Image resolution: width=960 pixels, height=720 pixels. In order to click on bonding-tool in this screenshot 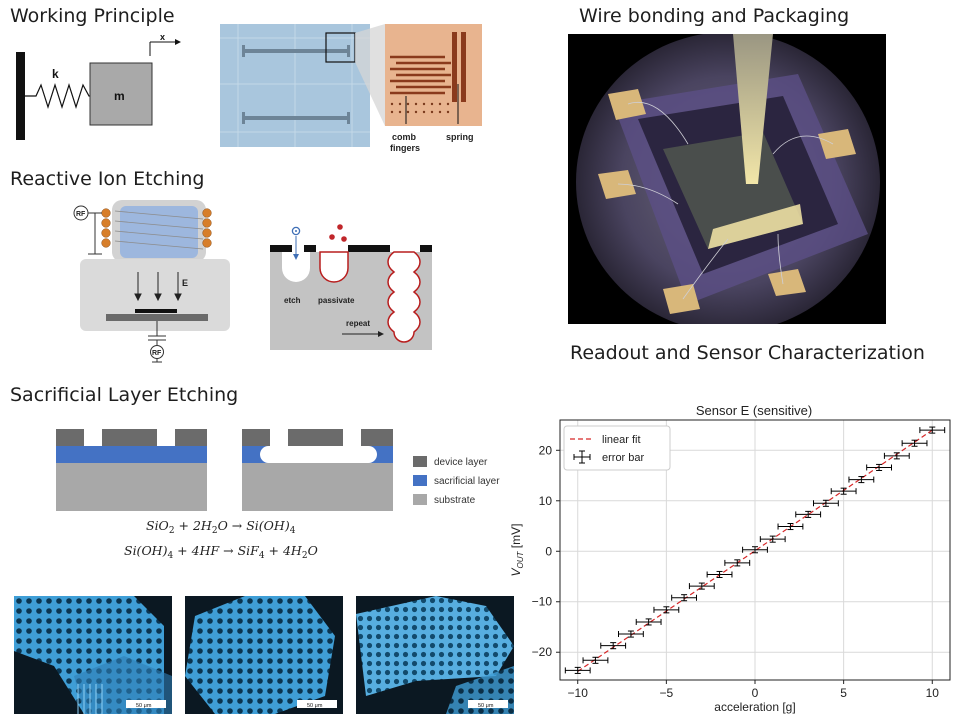, I will do `click(753, 109)`.